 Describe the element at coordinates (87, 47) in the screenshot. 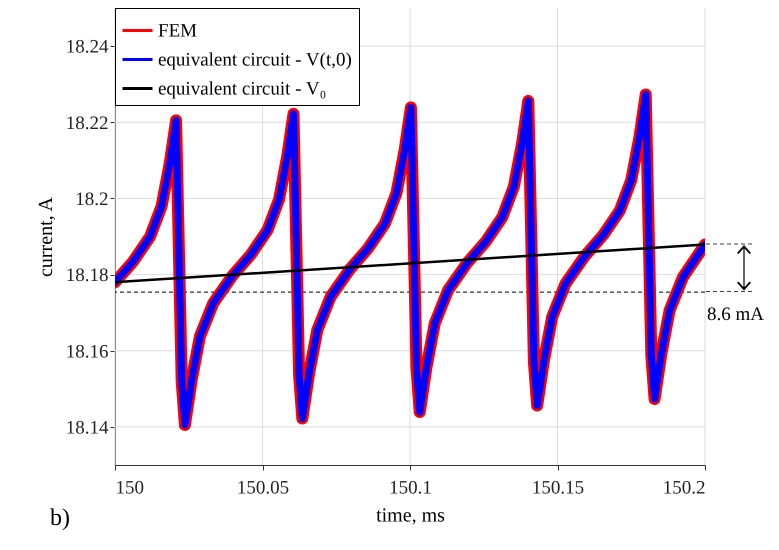

I see `y-tick-label: 18.24` at that location.